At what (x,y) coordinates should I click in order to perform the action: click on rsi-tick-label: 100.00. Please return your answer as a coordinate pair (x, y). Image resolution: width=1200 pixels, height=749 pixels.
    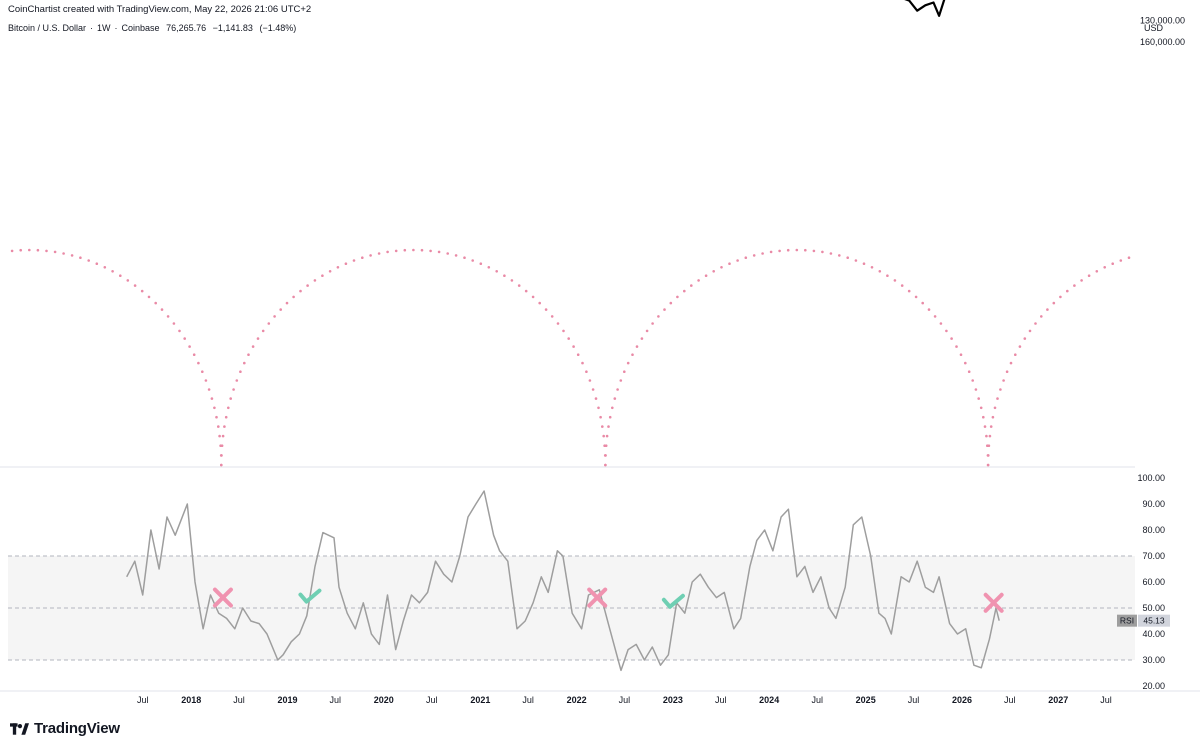
    Looking at the image, I should click on (1151, 478).